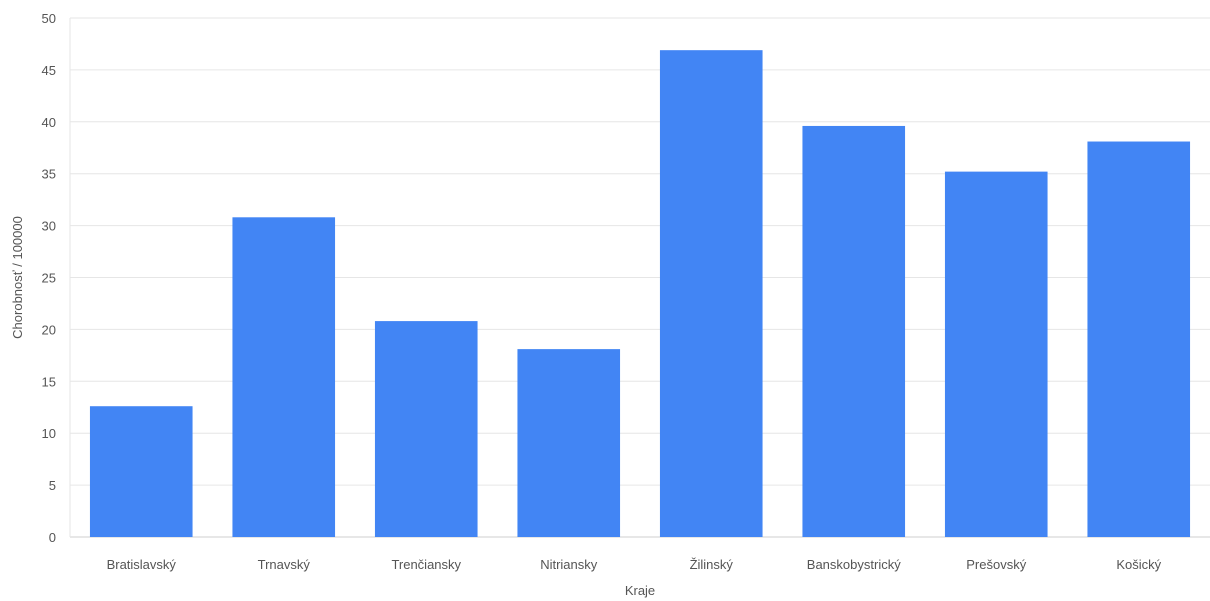 This screenshot has width=1210, height=601. Describe the element at coordinates (426, 564) in the screenshot. I see `x-tick-label: Trenčiansky` at that location.